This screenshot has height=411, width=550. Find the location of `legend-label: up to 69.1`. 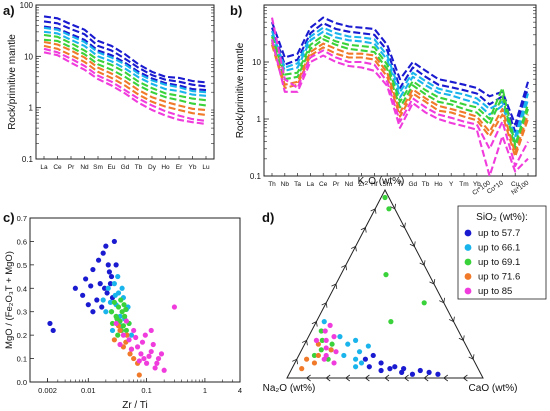

legend-label: up to 69.1 is located at coordinates (499, 262).